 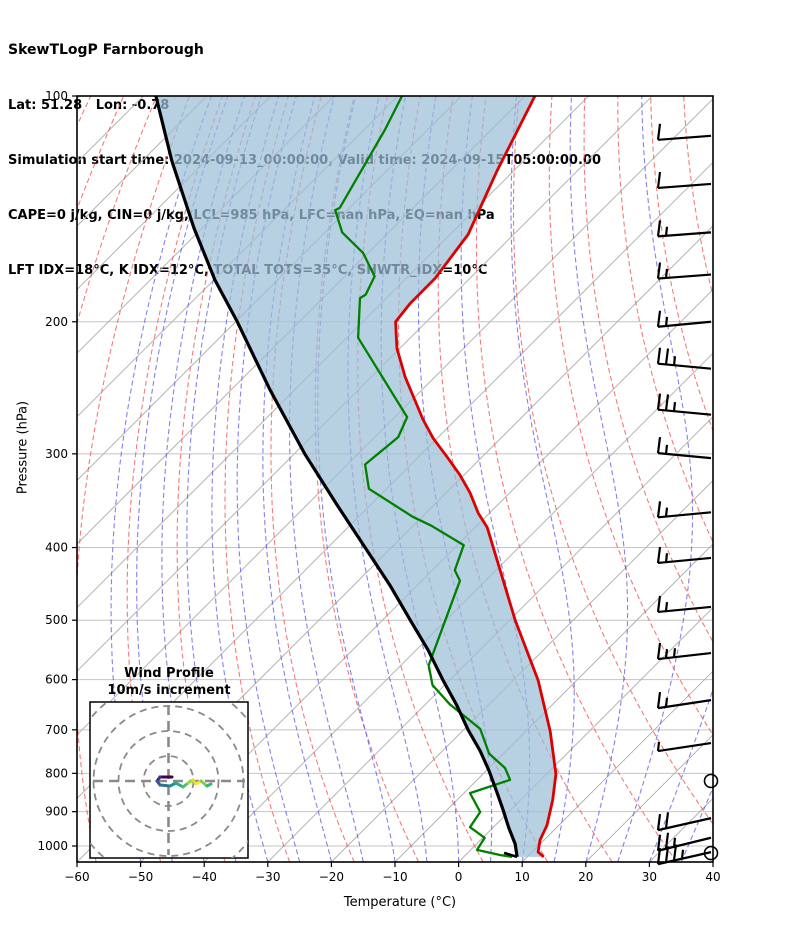 I want to click on x-axis-label: Temperature (°C), so click(x=400, y=902).